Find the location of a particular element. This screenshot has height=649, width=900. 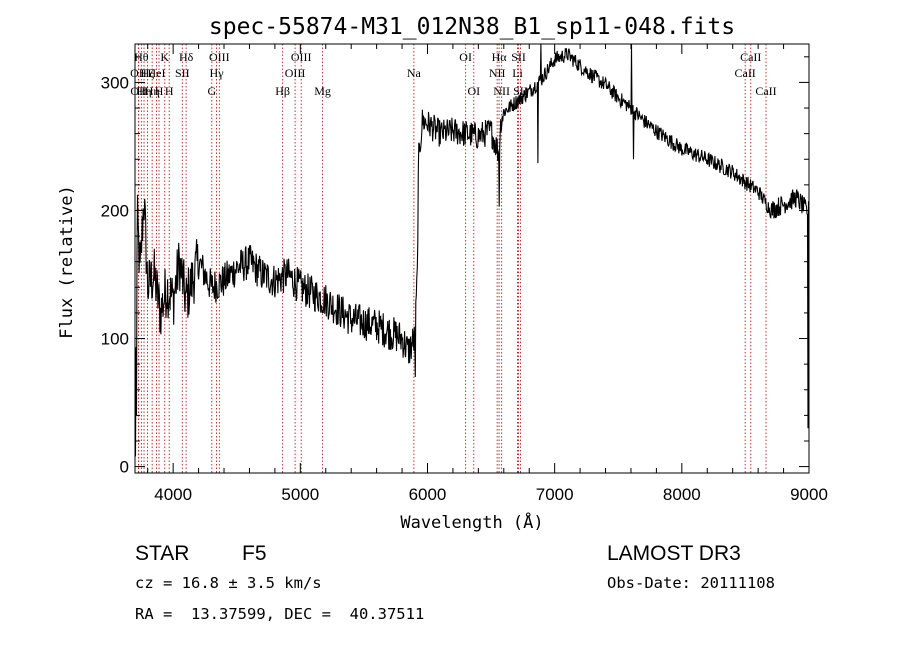

spectral-line-label: G is located at coordinates (211, 91).